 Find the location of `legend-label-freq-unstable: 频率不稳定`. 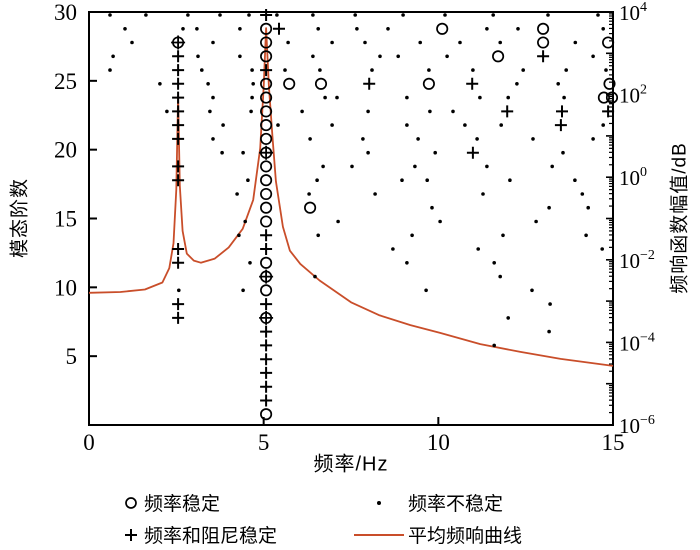

legend-label-freq-unstable: 频率不稳定 is located at coordinates (456, 504).